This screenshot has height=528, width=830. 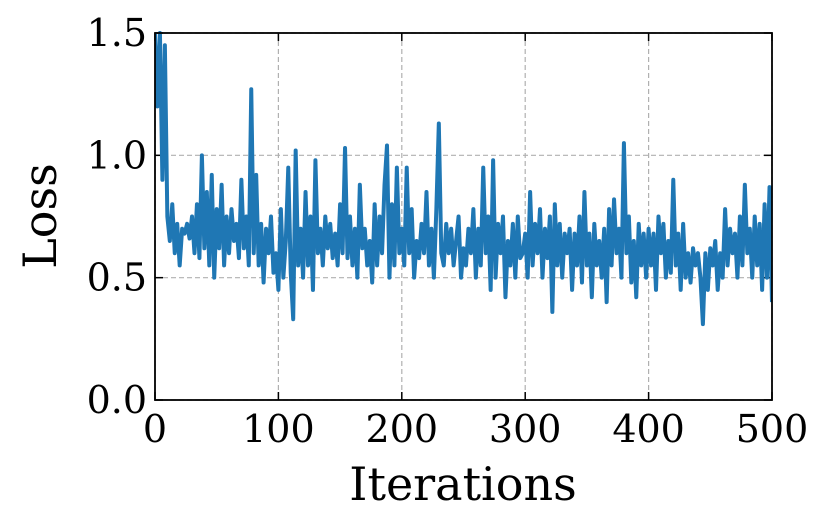 What do you see at coordinates (278, 429) in the screenshot?
I see `x-tick-label: 100` at bounding box center [278, 429].